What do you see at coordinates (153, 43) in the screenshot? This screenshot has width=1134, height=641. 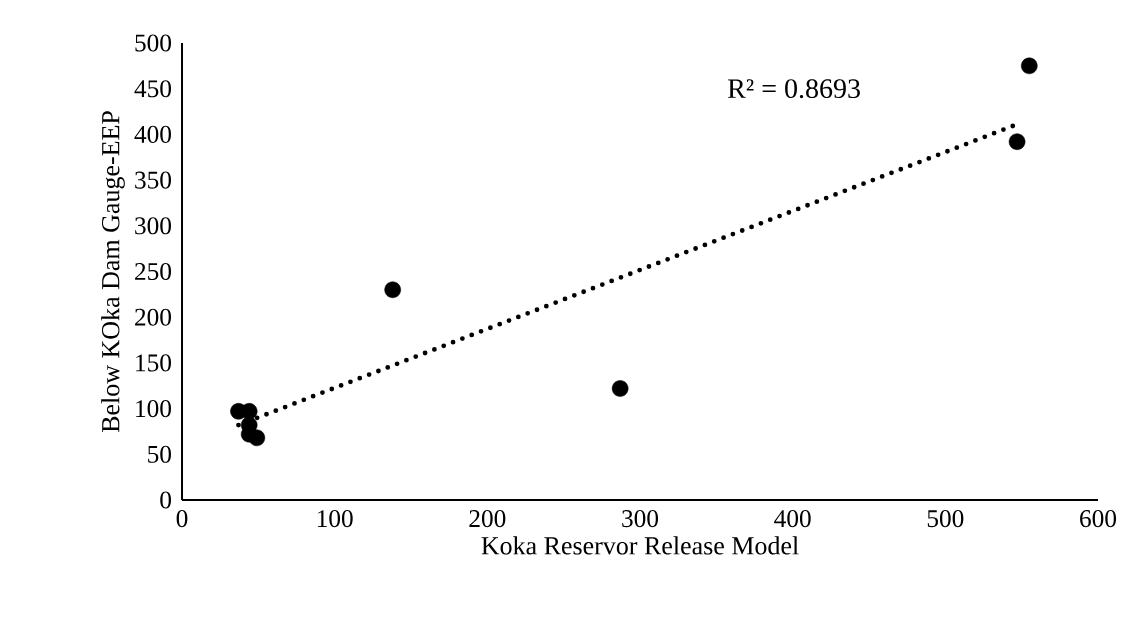 I see `y-tick-label: 500` at bounding box center [153, 43].